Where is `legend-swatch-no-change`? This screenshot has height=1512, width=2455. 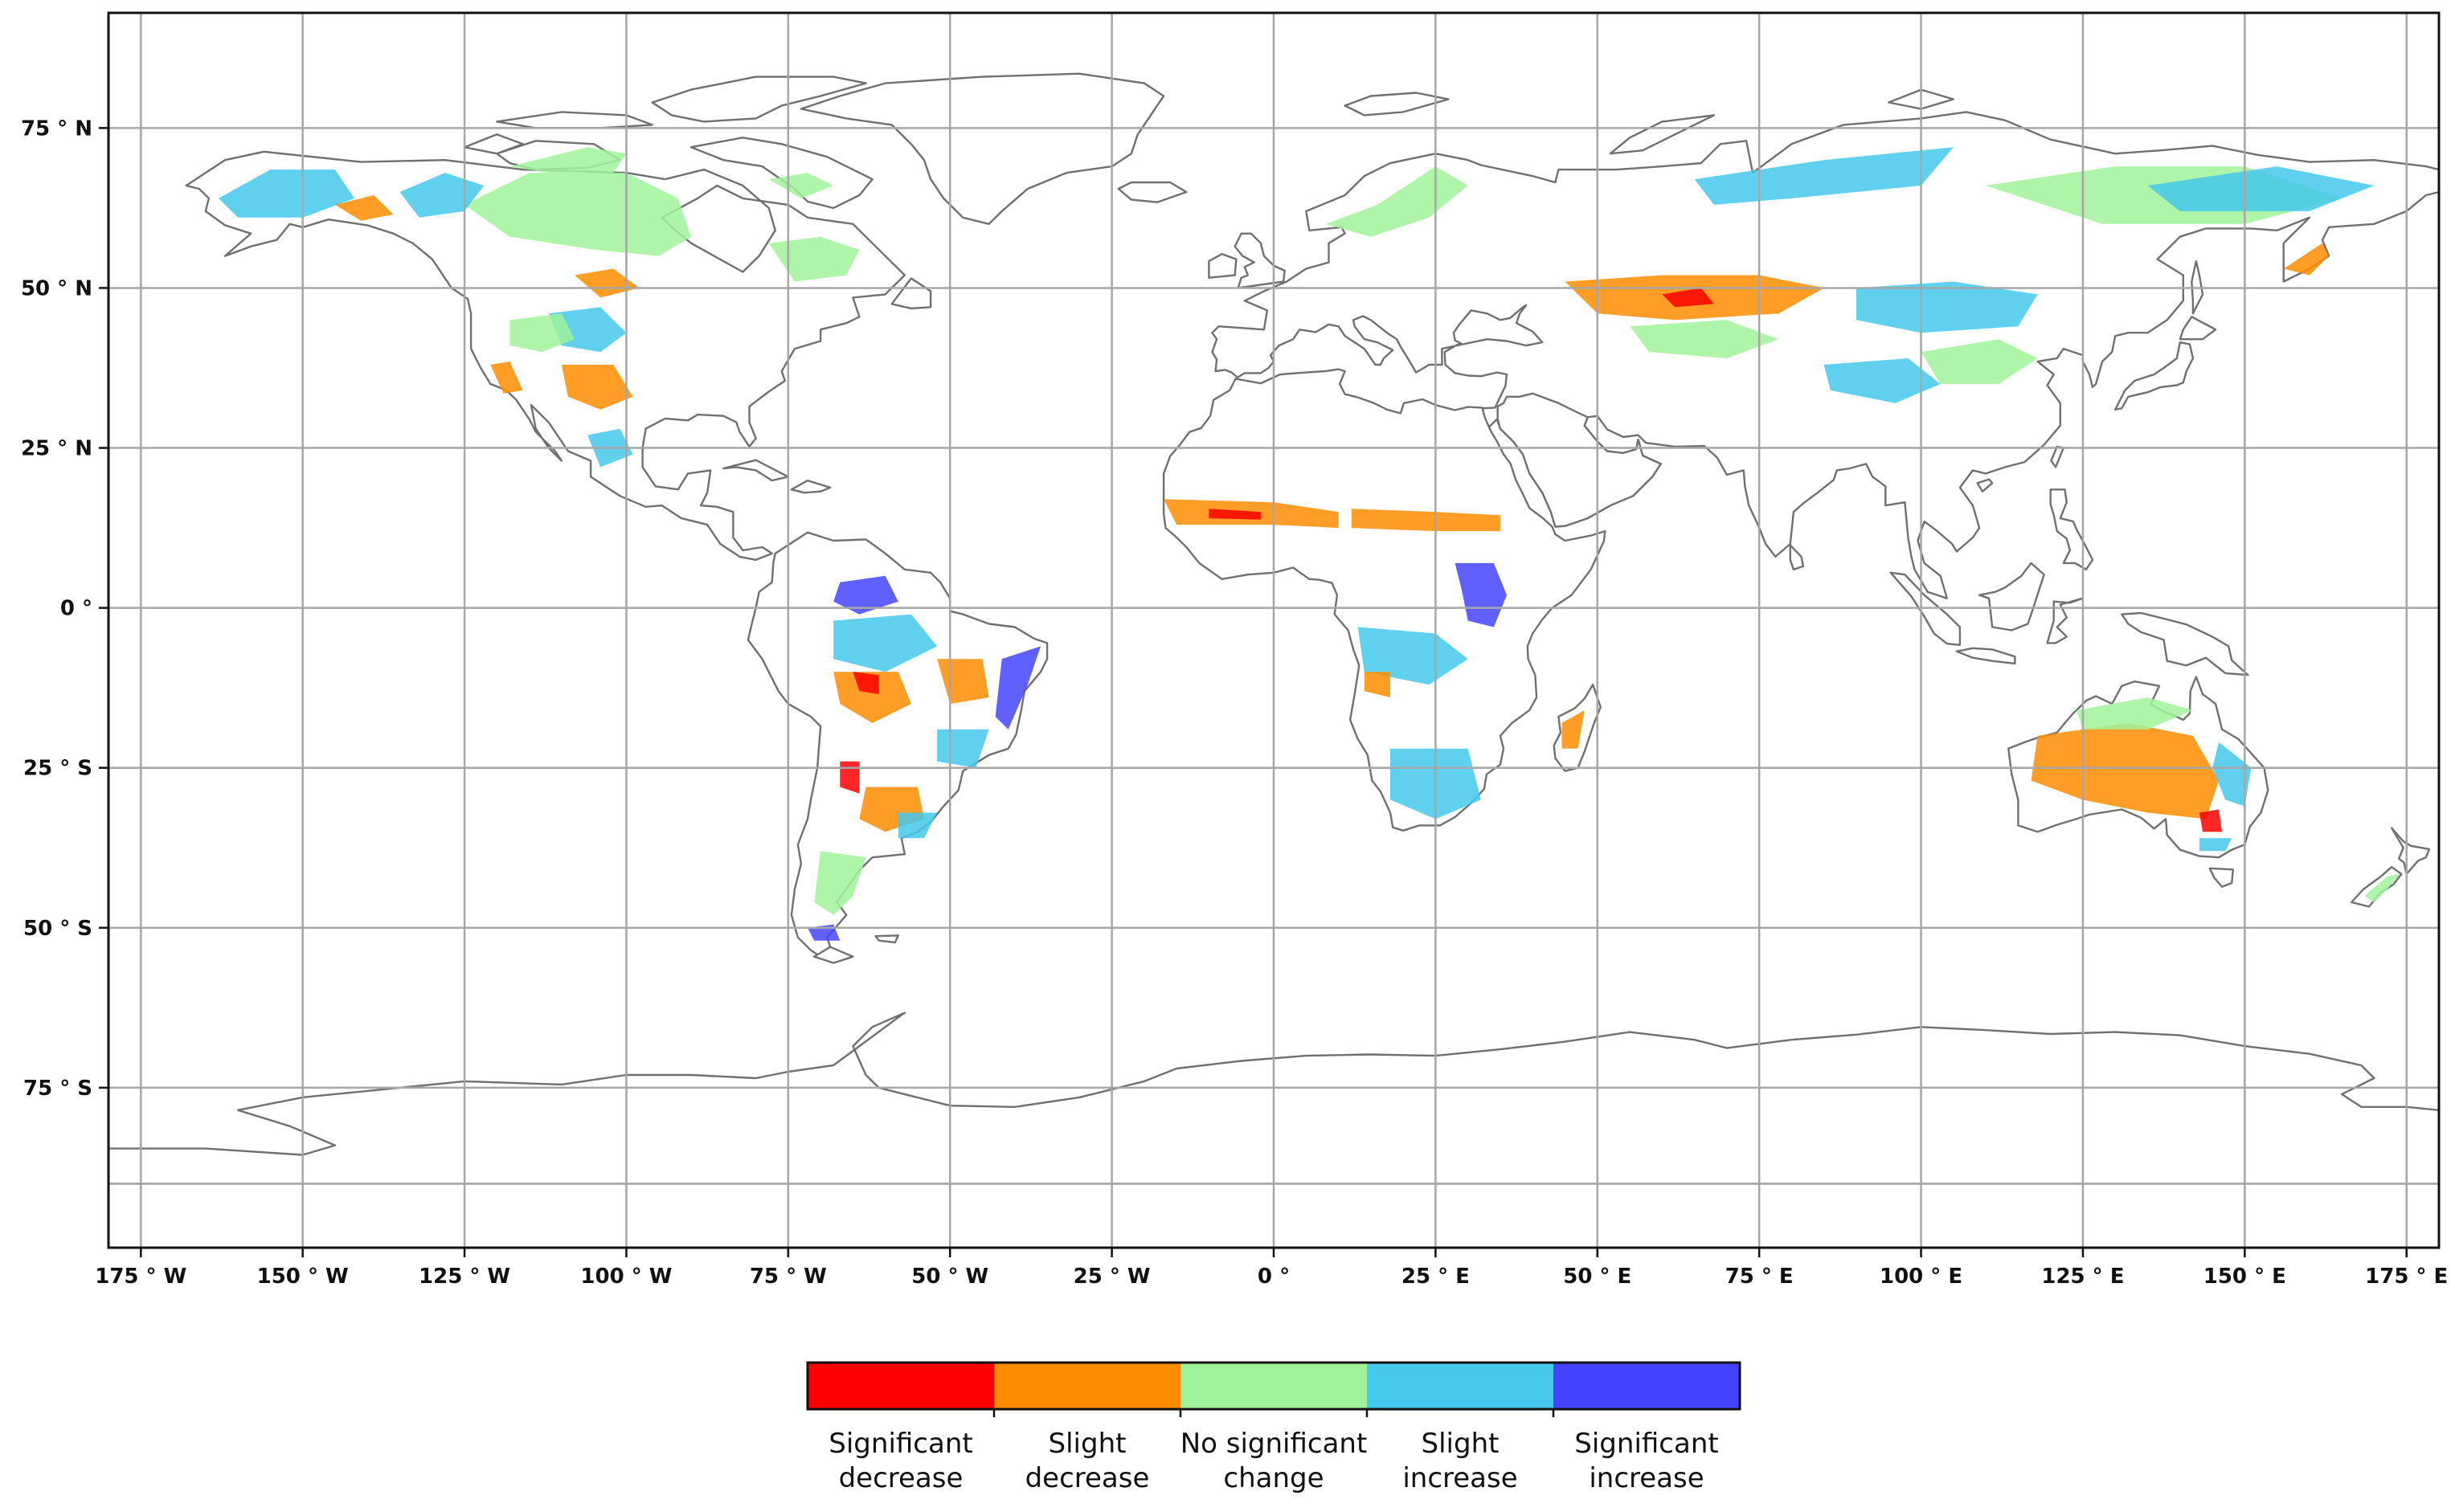
legend-swatch-no-change is located at coordinates (1274, 1386).